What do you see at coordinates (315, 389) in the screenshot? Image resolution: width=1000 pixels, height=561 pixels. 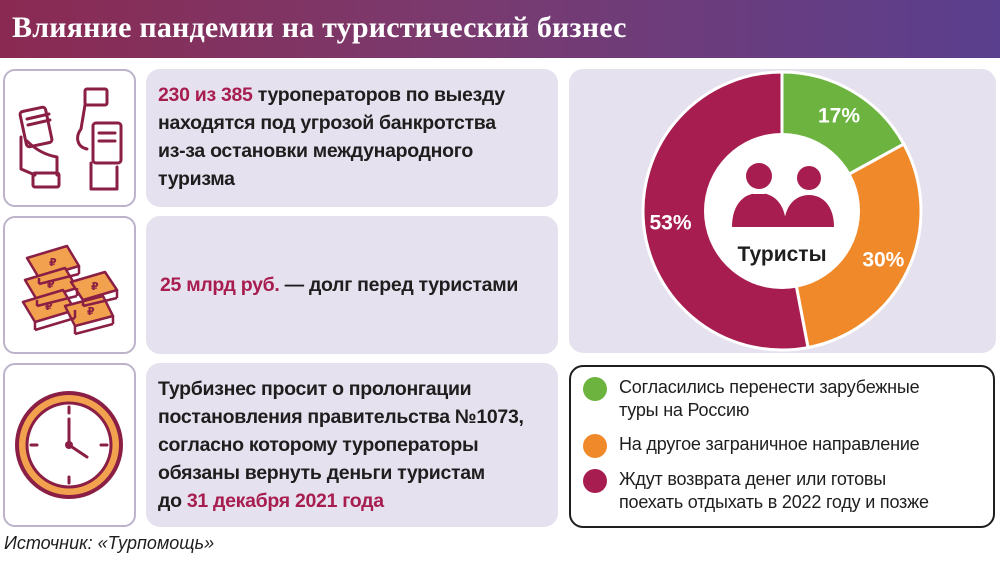 I see `fact-3-line-1: Турбизнес просит о пролонгации` at bounding box center [315, 389].